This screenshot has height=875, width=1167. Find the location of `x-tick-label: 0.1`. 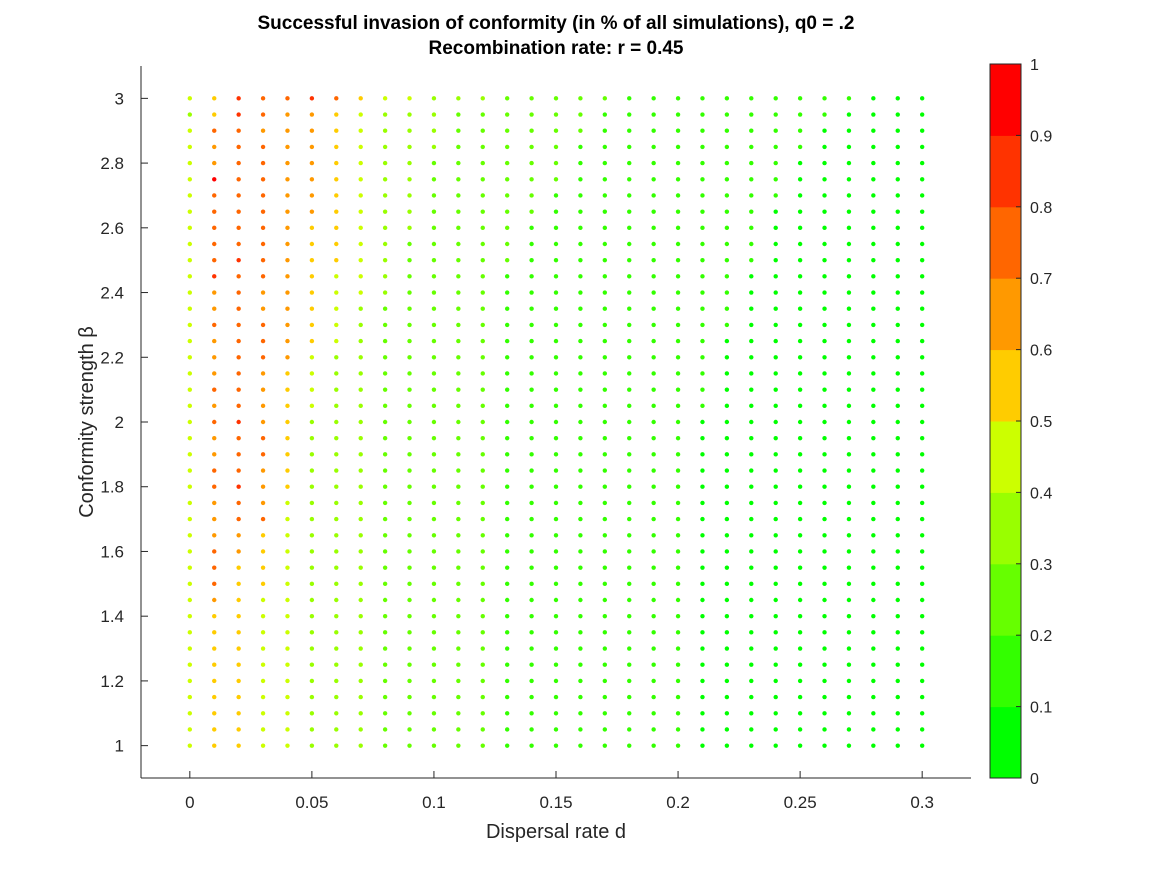

x-tick-label: 0.1 is located at coordinates (434, 802).